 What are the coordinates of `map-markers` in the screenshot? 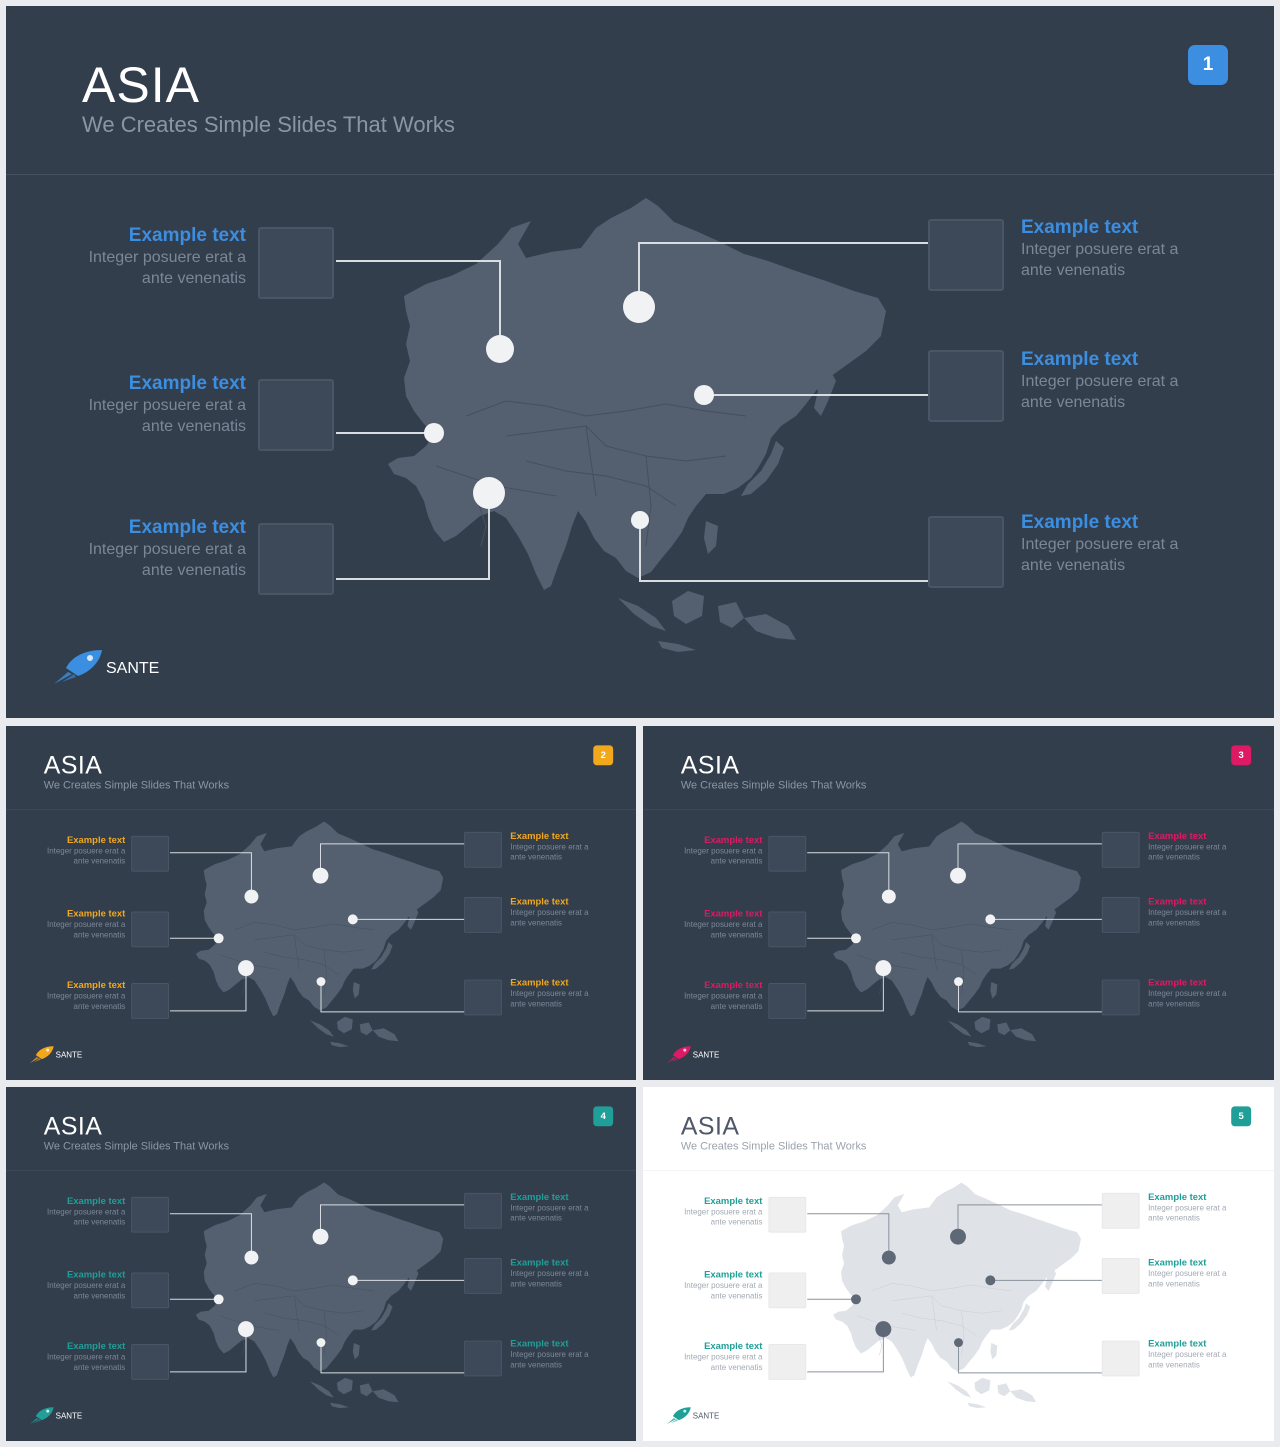 It's located at (569, 410).